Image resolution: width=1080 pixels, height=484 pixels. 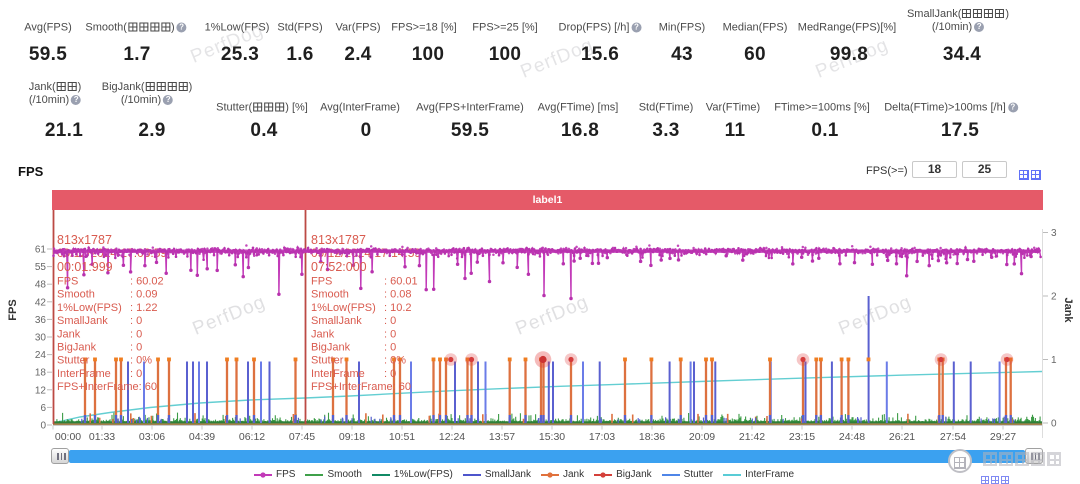 I want to click on svg-text: 18:36, so click(x=652, y=437).